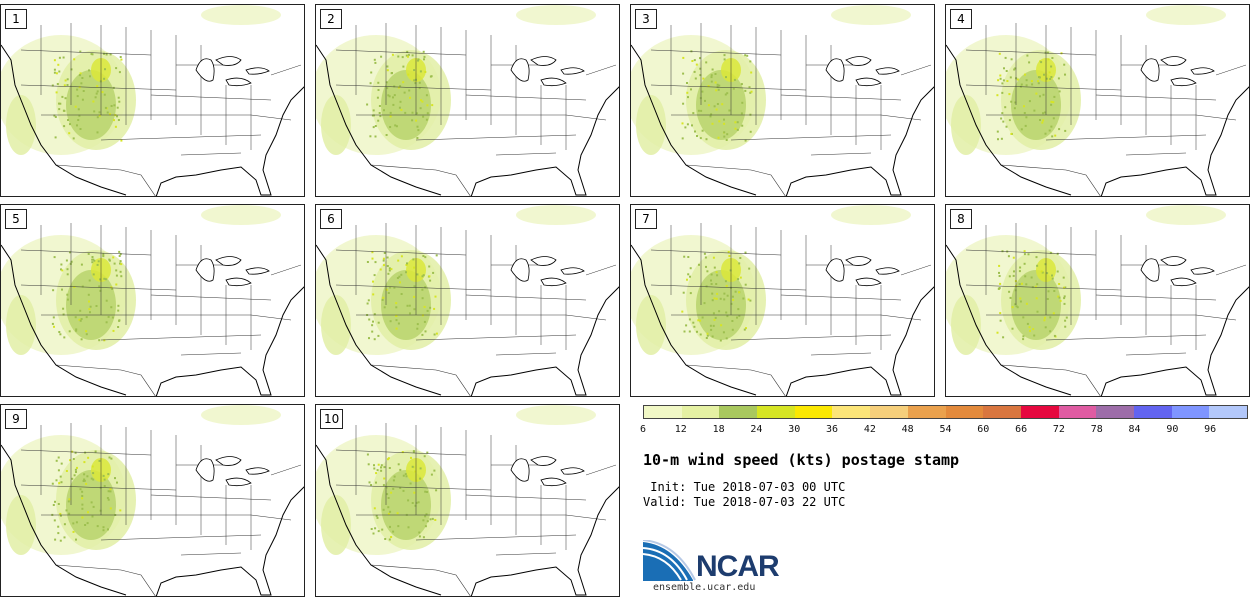  What do you see at coordinates (152, 500) in the screenshot?
I see `map-panel-9: 9` at bounding box center [152, 500].